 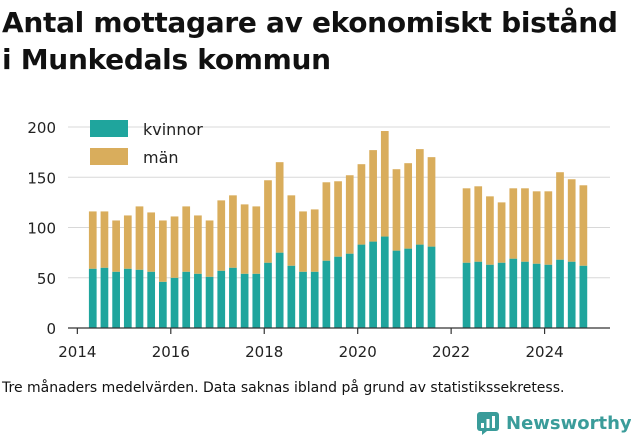 I want to click on y-tick-label: 200, so click(x=41, y=128).